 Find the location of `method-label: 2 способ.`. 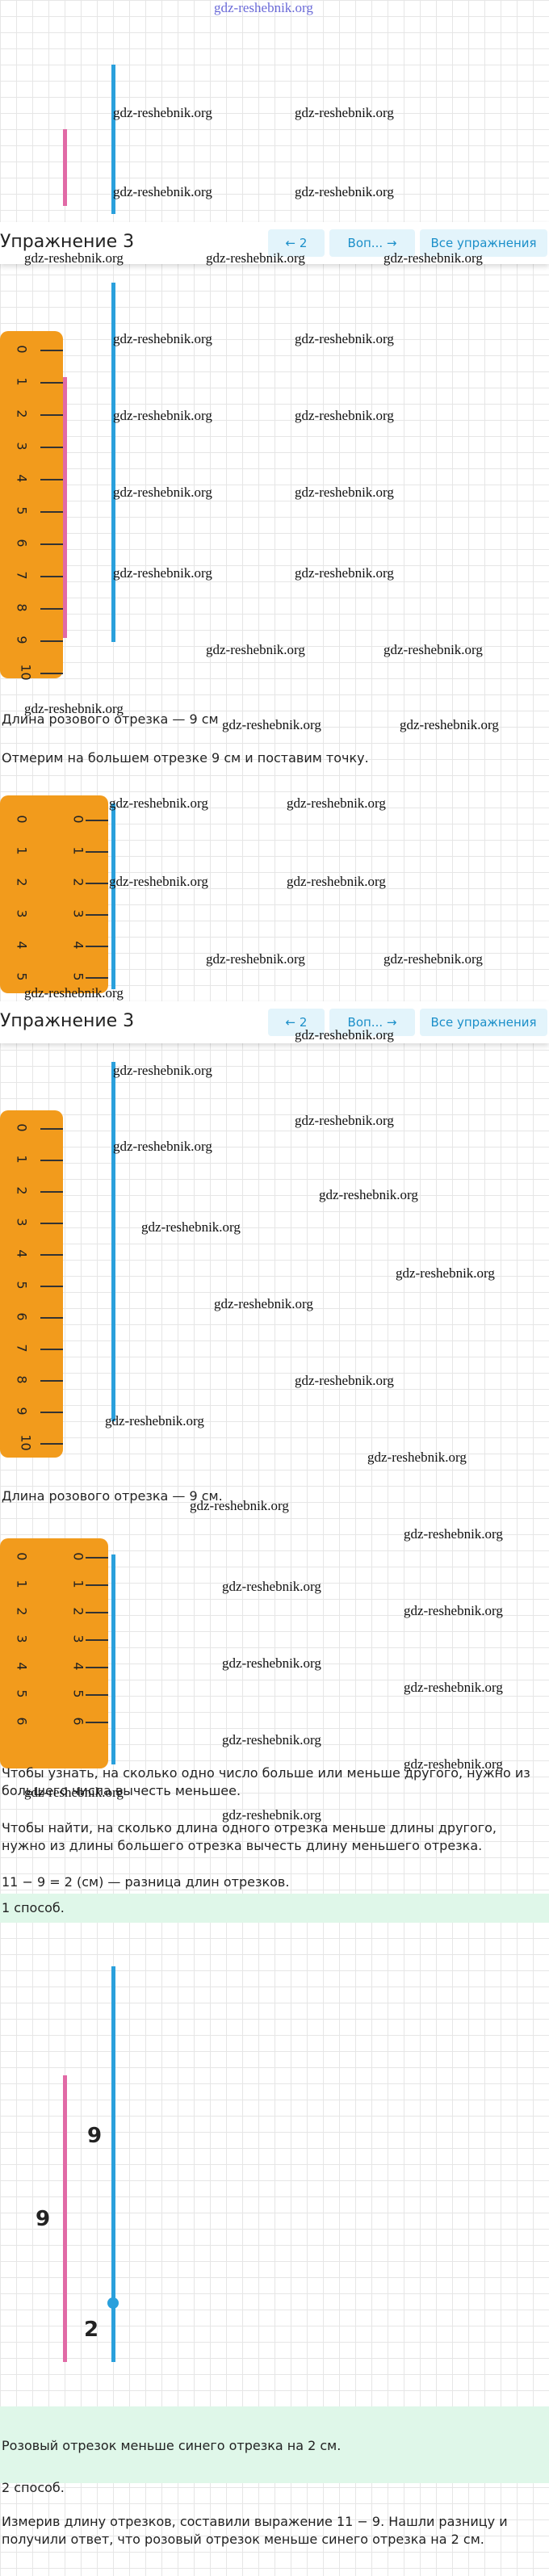

method-label: 2 способ. is located at coordinates (33, 2487).